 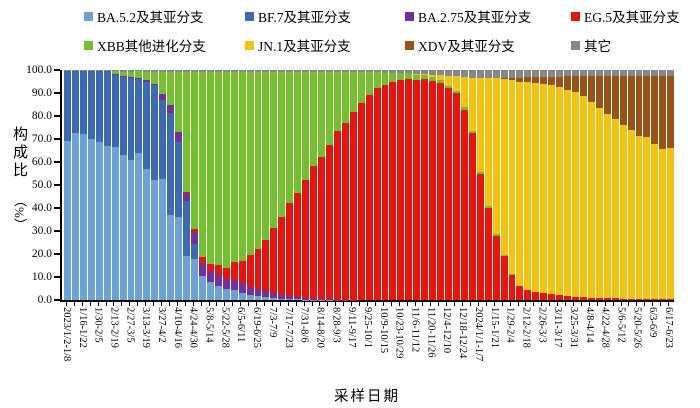 What do you see at coordinates (621, 325) in the screenshot?
I see `x-tick-label: 5/6-5/12` at bounding box center [621, 325].